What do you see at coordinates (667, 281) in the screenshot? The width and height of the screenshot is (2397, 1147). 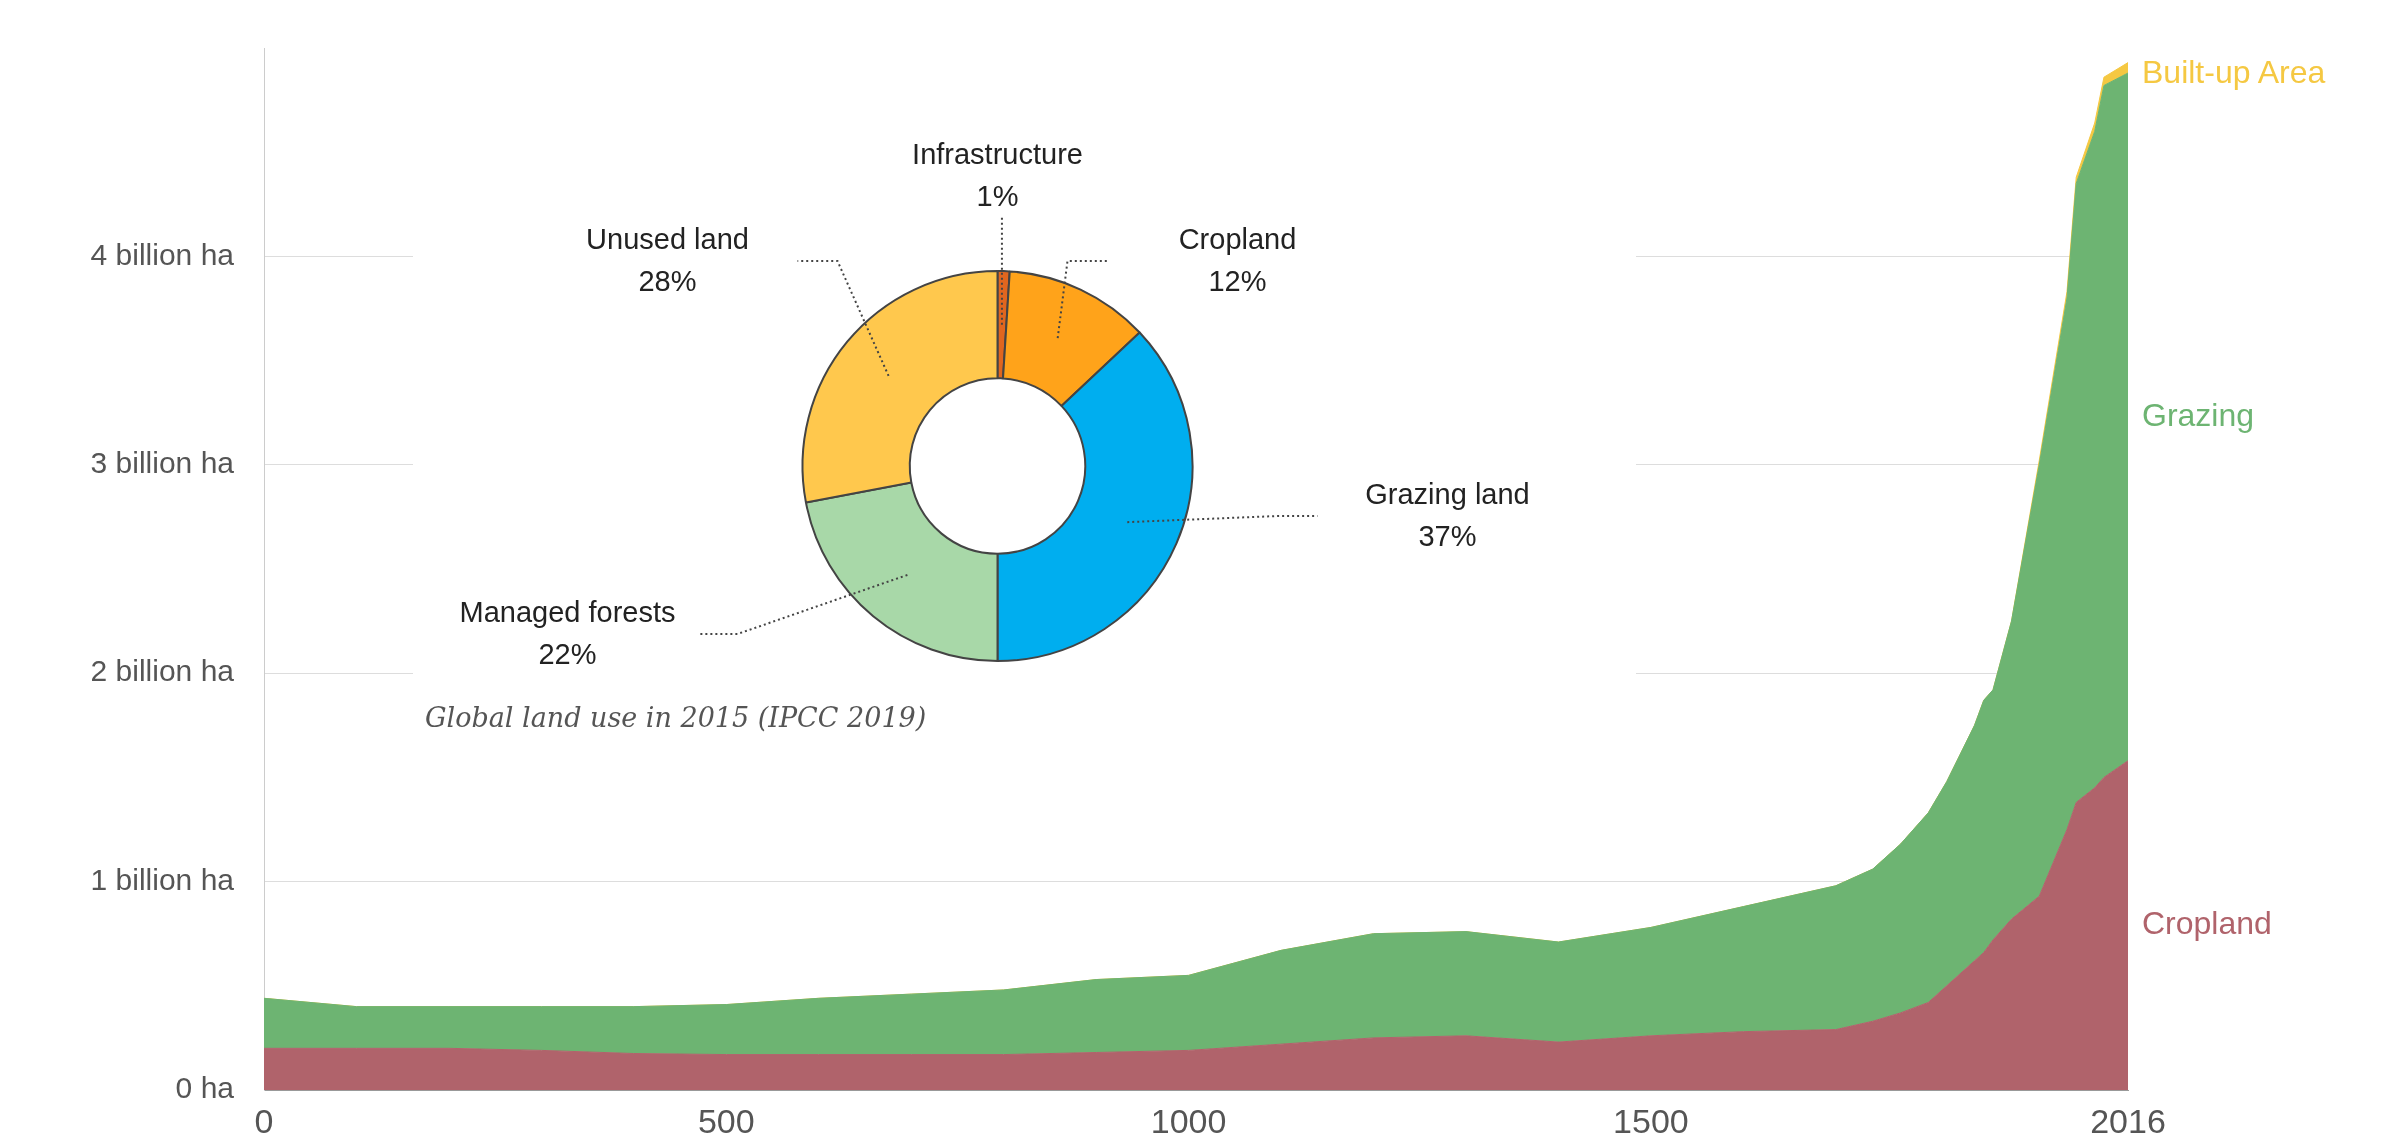 I see `data-label: 28%` at bounding box center [667, 281].